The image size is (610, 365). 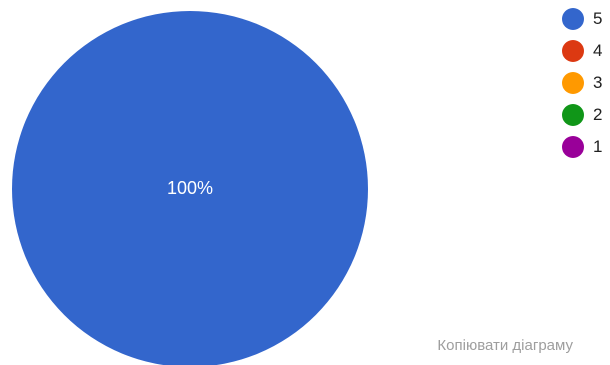 I want to click on legend-item-3: 3, so click(x=582, y=83).